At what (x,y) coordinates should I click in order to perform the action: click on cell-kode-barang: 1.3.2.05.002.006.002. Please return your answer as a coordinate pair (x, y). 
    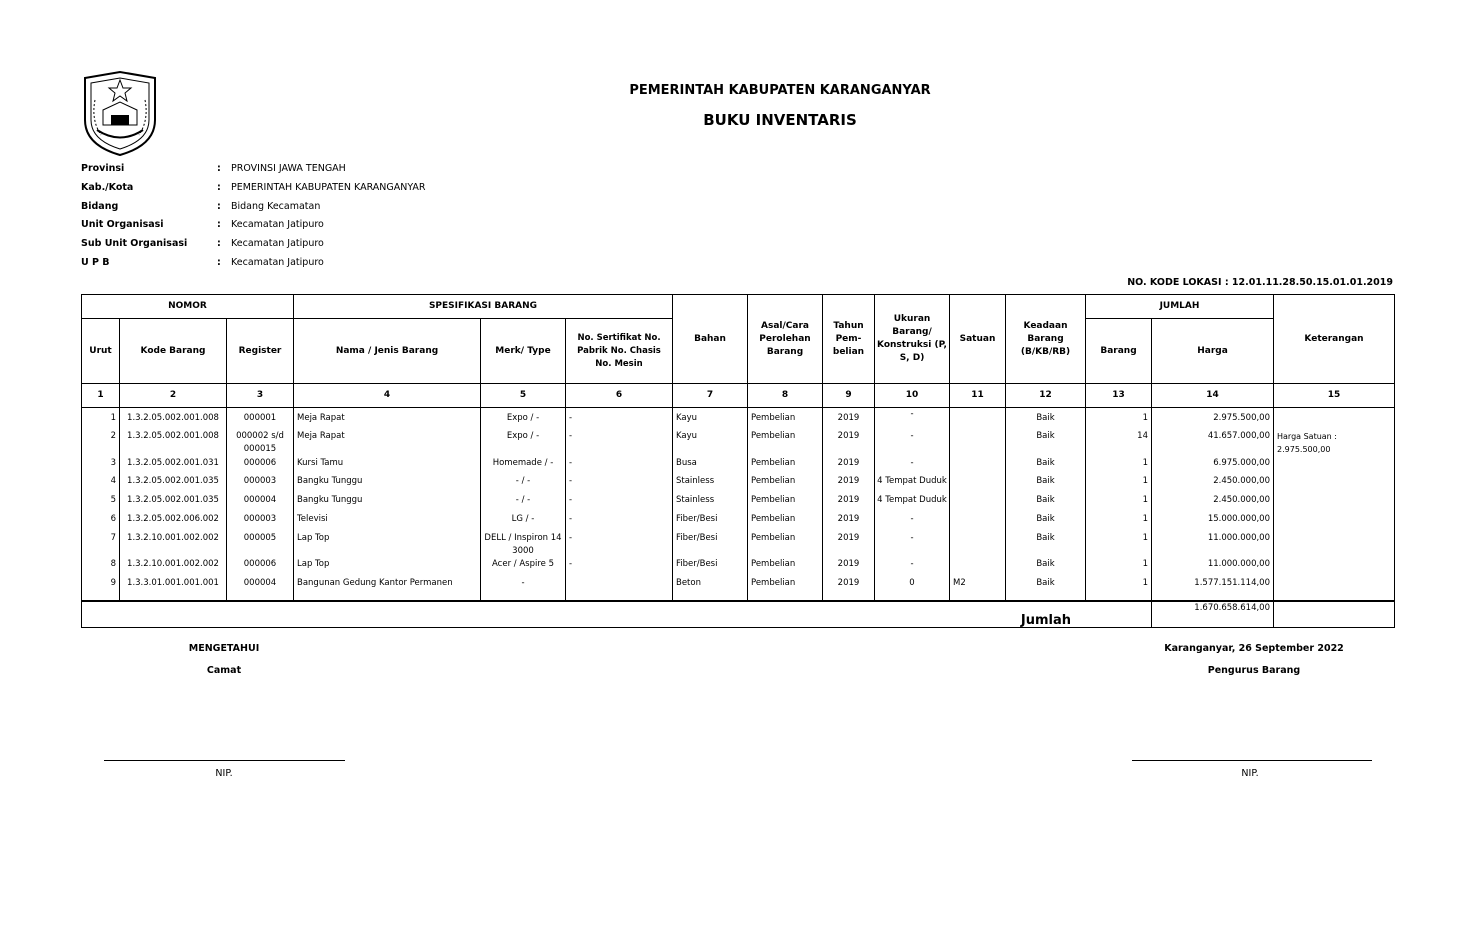
    Looking at the image, I should click on (173, 522).